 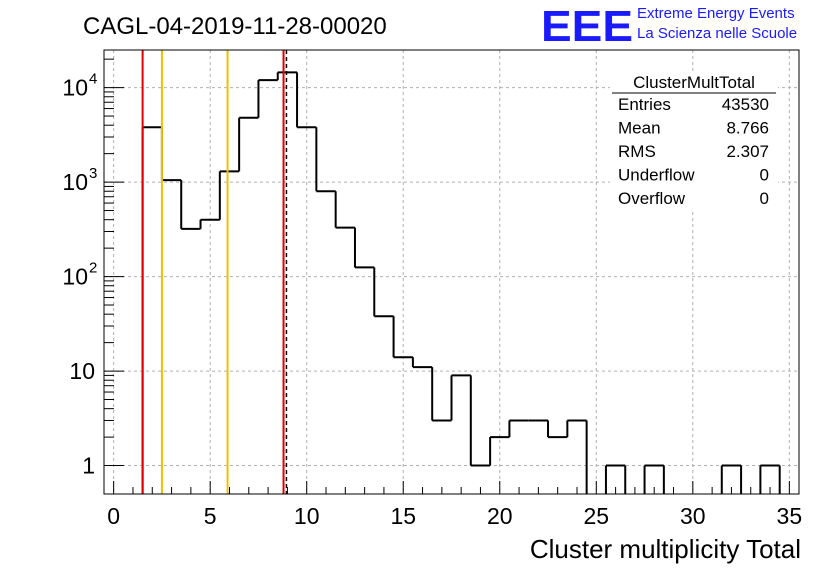 I want to click on x-tick-label: 25, so click(x=596, y=516).